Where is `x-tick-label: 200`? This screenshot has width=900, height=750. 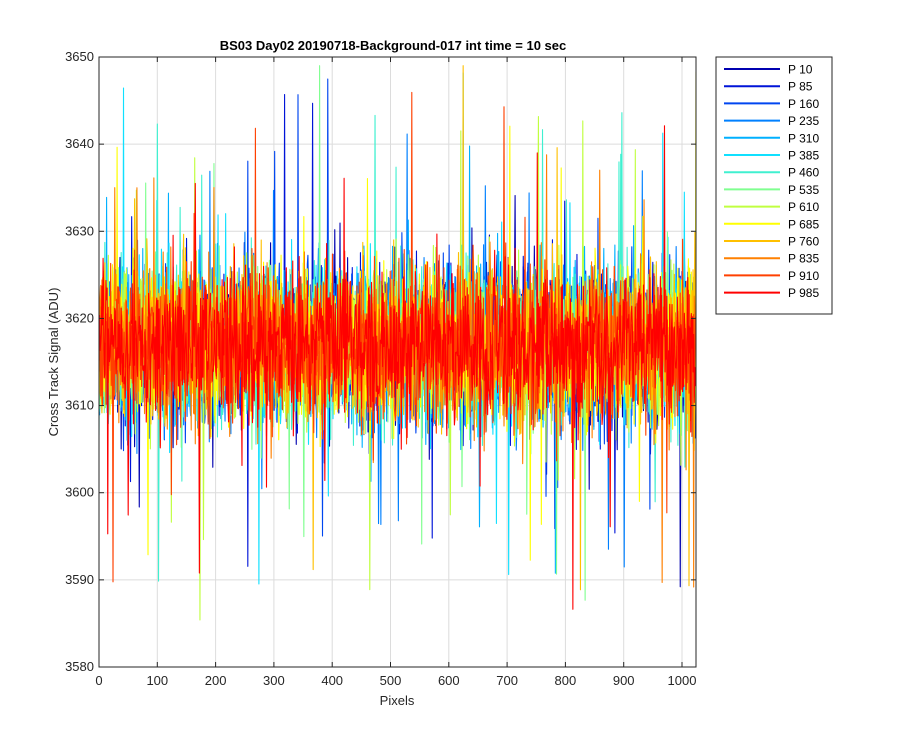
x-tick-label: 200 is located at coordinates (216, 680).